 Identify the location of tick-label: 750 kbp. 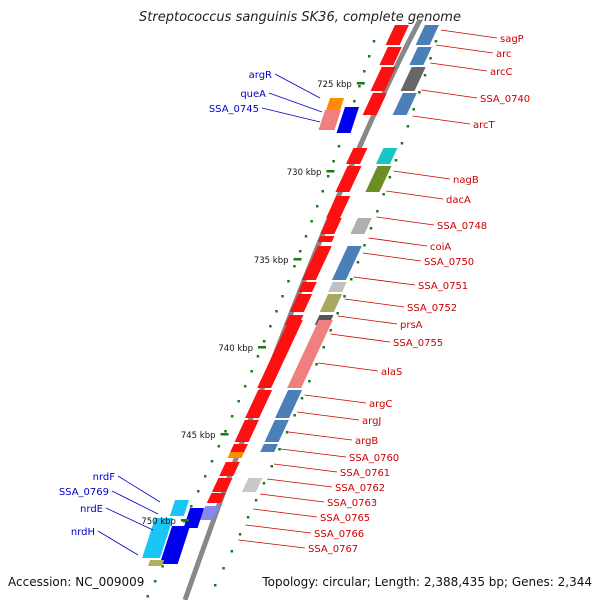
(158, 522).